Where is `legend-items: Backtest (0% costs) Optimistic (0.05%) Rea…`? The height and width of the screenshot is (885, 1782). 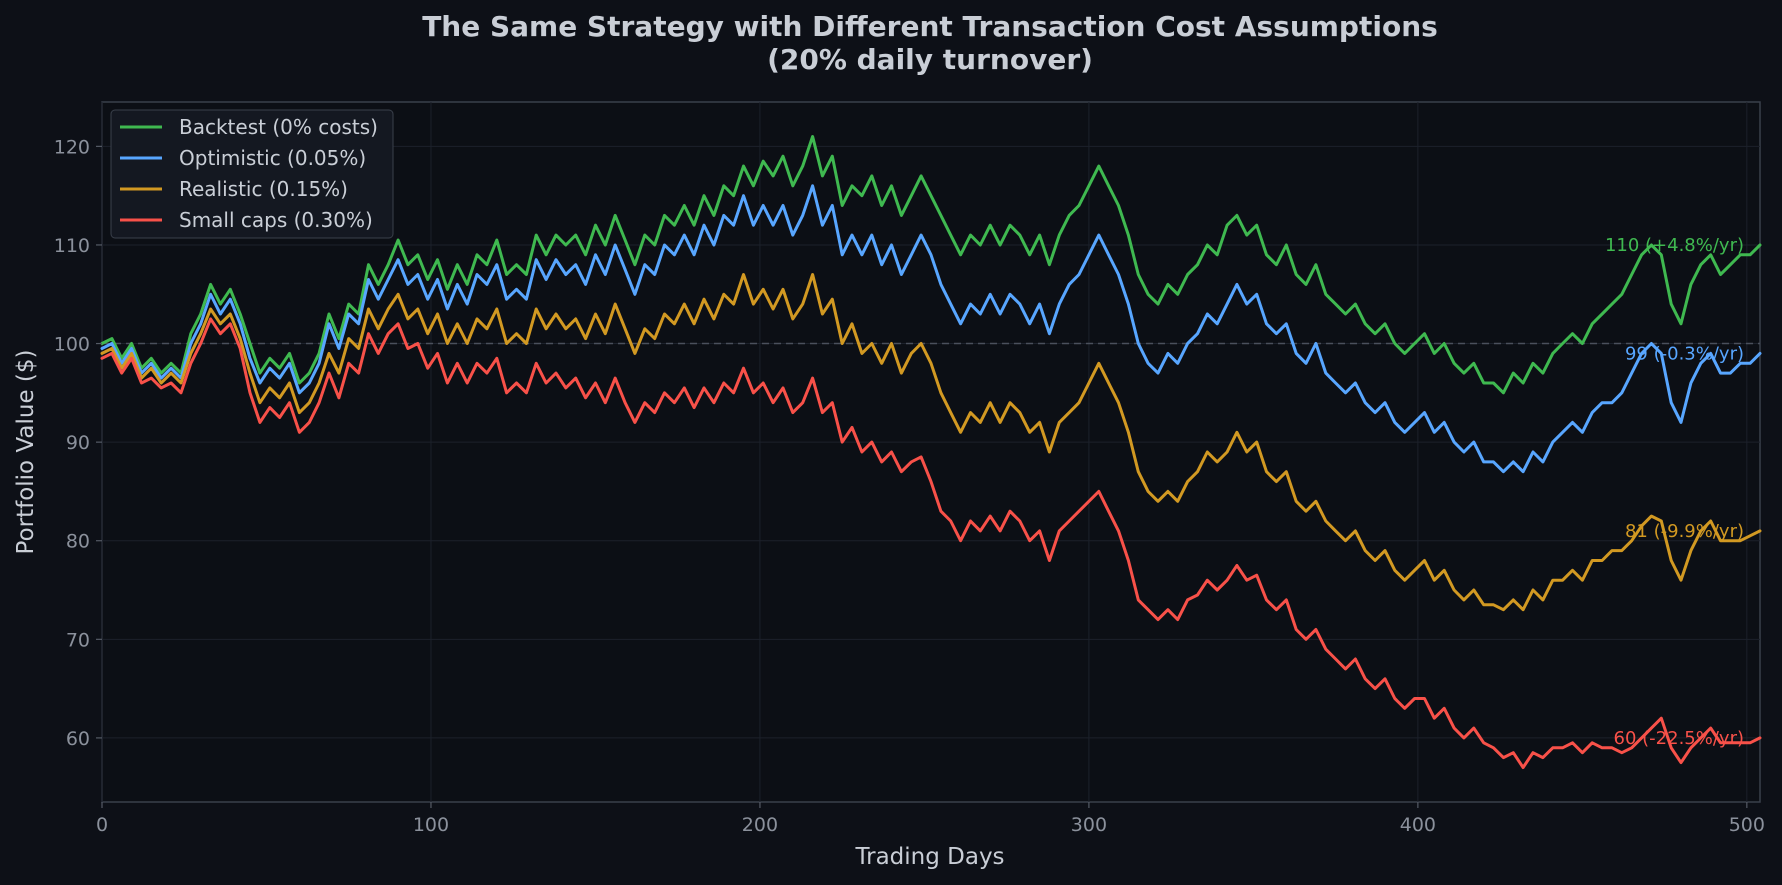
legend-items: Backtest (0% costs) Optimistic (0.05%) Rea… is located at coordinates (249, 173).